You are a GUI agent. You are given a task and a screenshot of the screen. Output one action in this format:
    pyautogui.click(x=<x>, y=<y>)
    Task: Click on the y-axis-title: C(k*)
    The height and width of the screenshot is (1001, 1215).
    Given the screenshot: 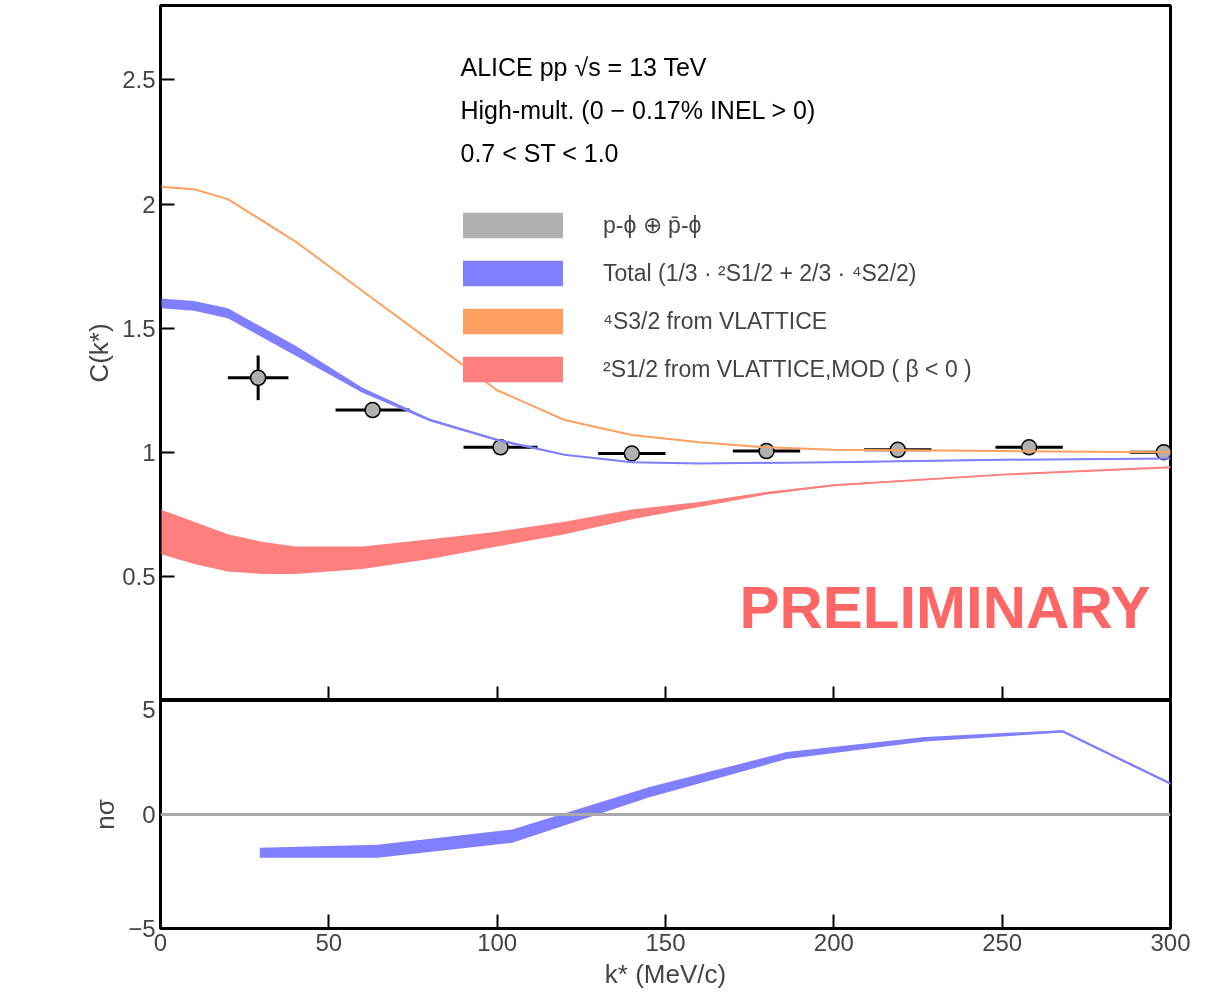 What is the action you would take?
    pyautogui.click(x=99, y=353)
    